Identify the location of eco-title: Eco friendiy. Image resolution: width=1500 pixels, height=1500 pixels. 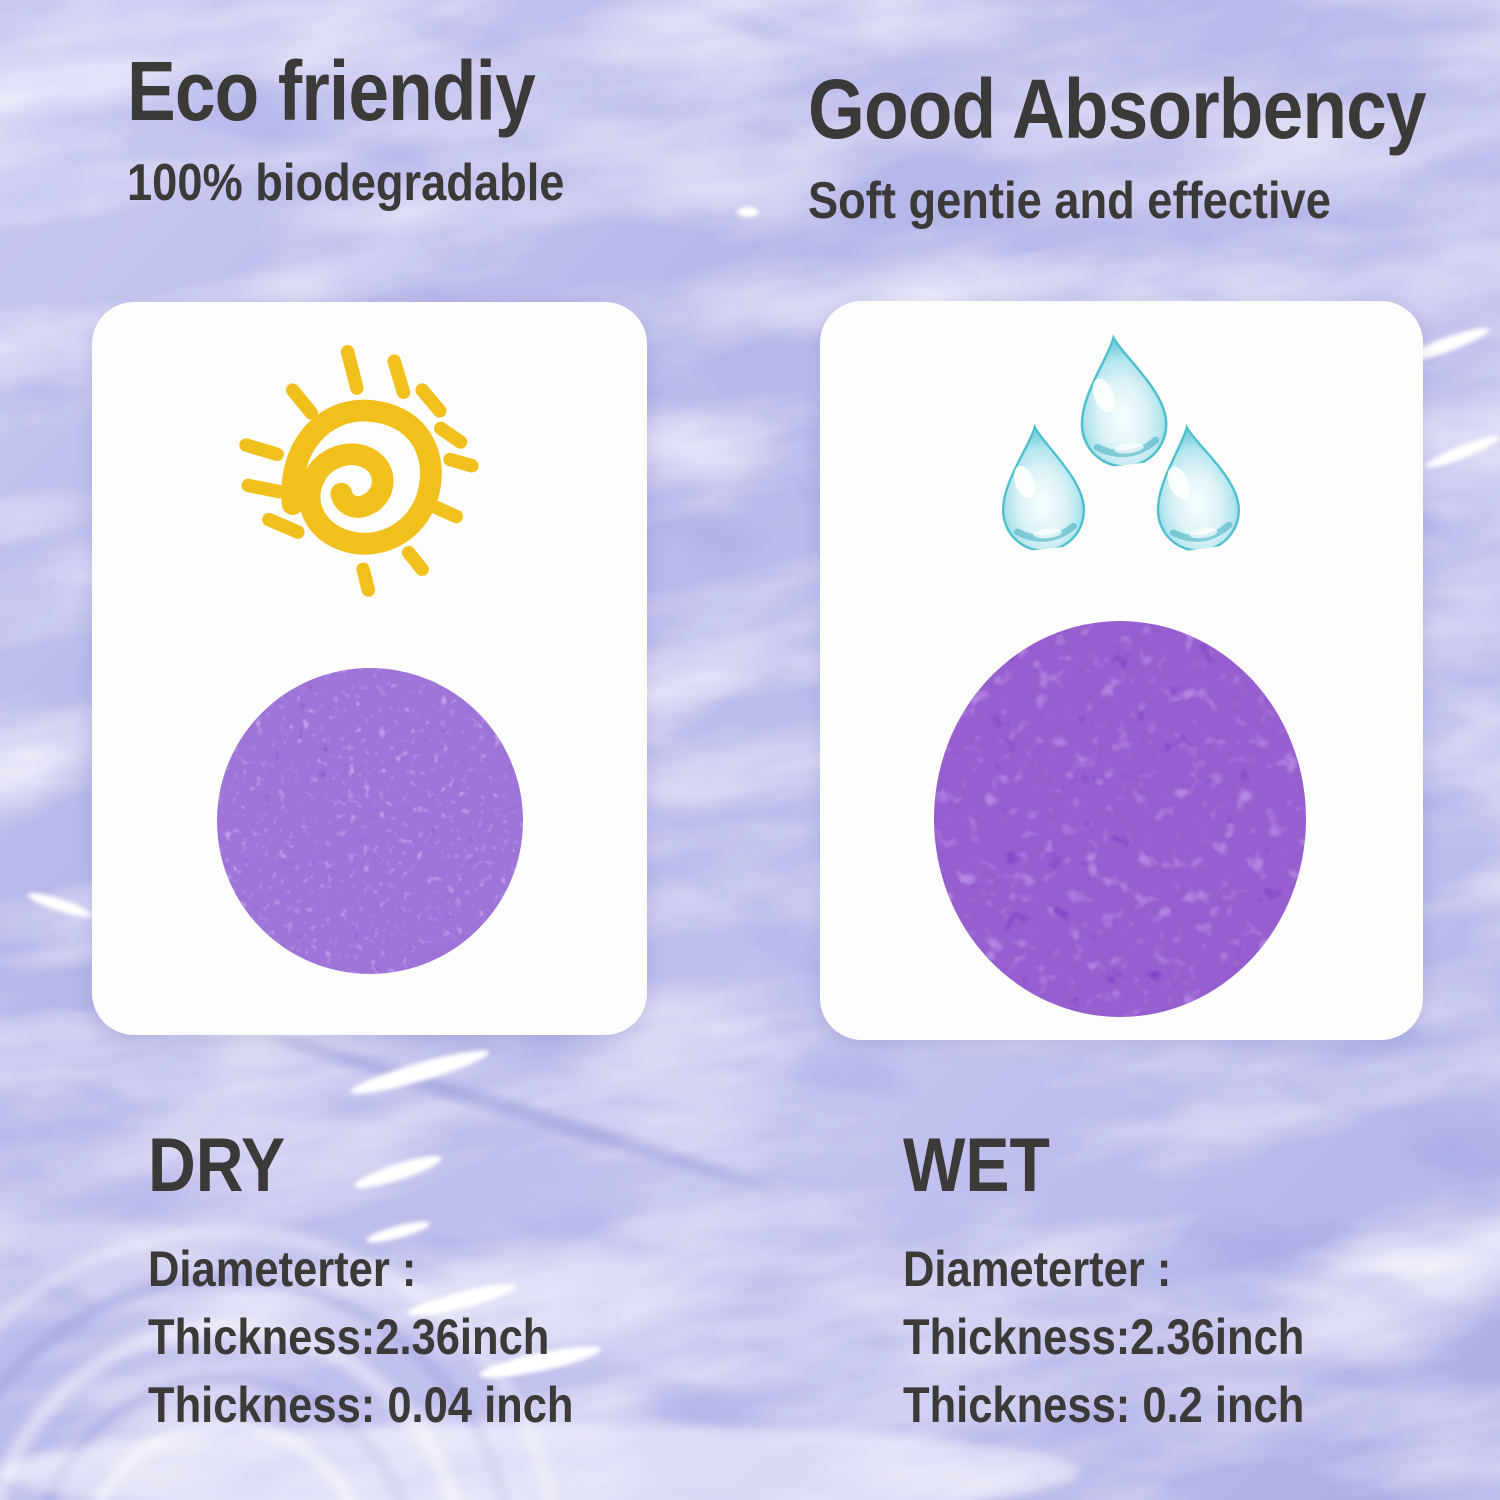
(331, 91).